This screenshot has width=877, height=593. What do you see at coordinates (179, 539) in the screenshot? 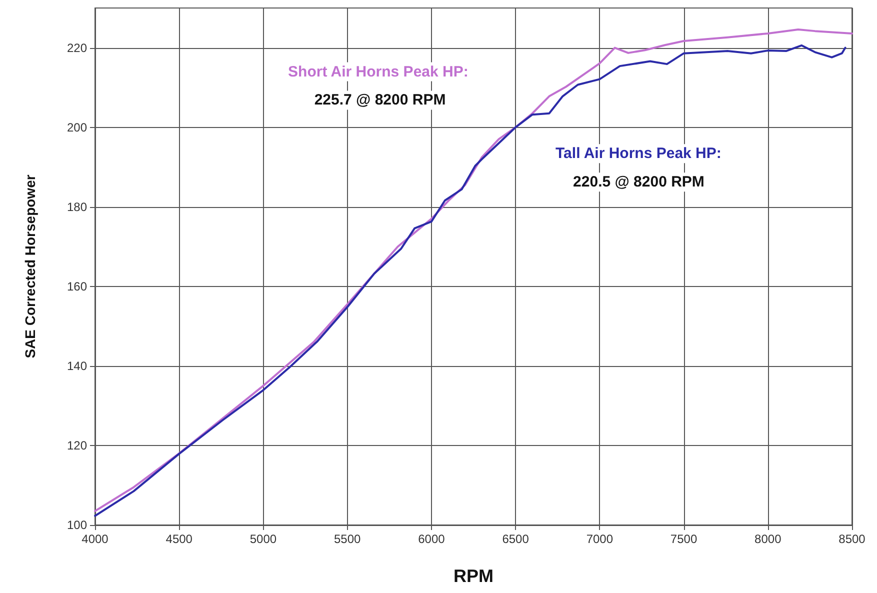
I see `x-tick-label: 4500` at bounding box center [179, 539].